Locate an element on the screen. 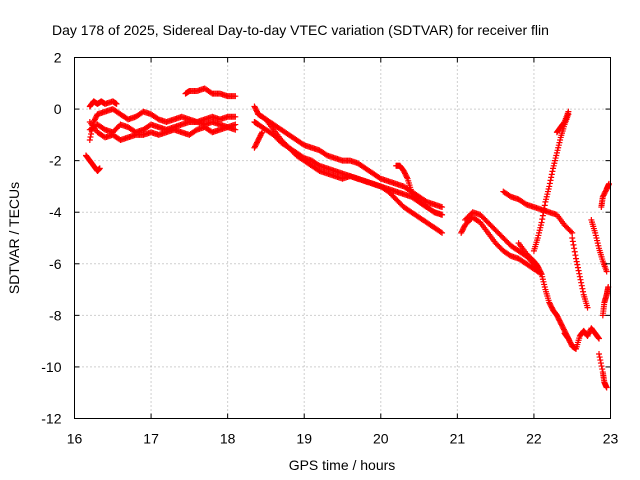 This screenshot has width=640, height=480. series-s3 is located at coordinates (162, 131).